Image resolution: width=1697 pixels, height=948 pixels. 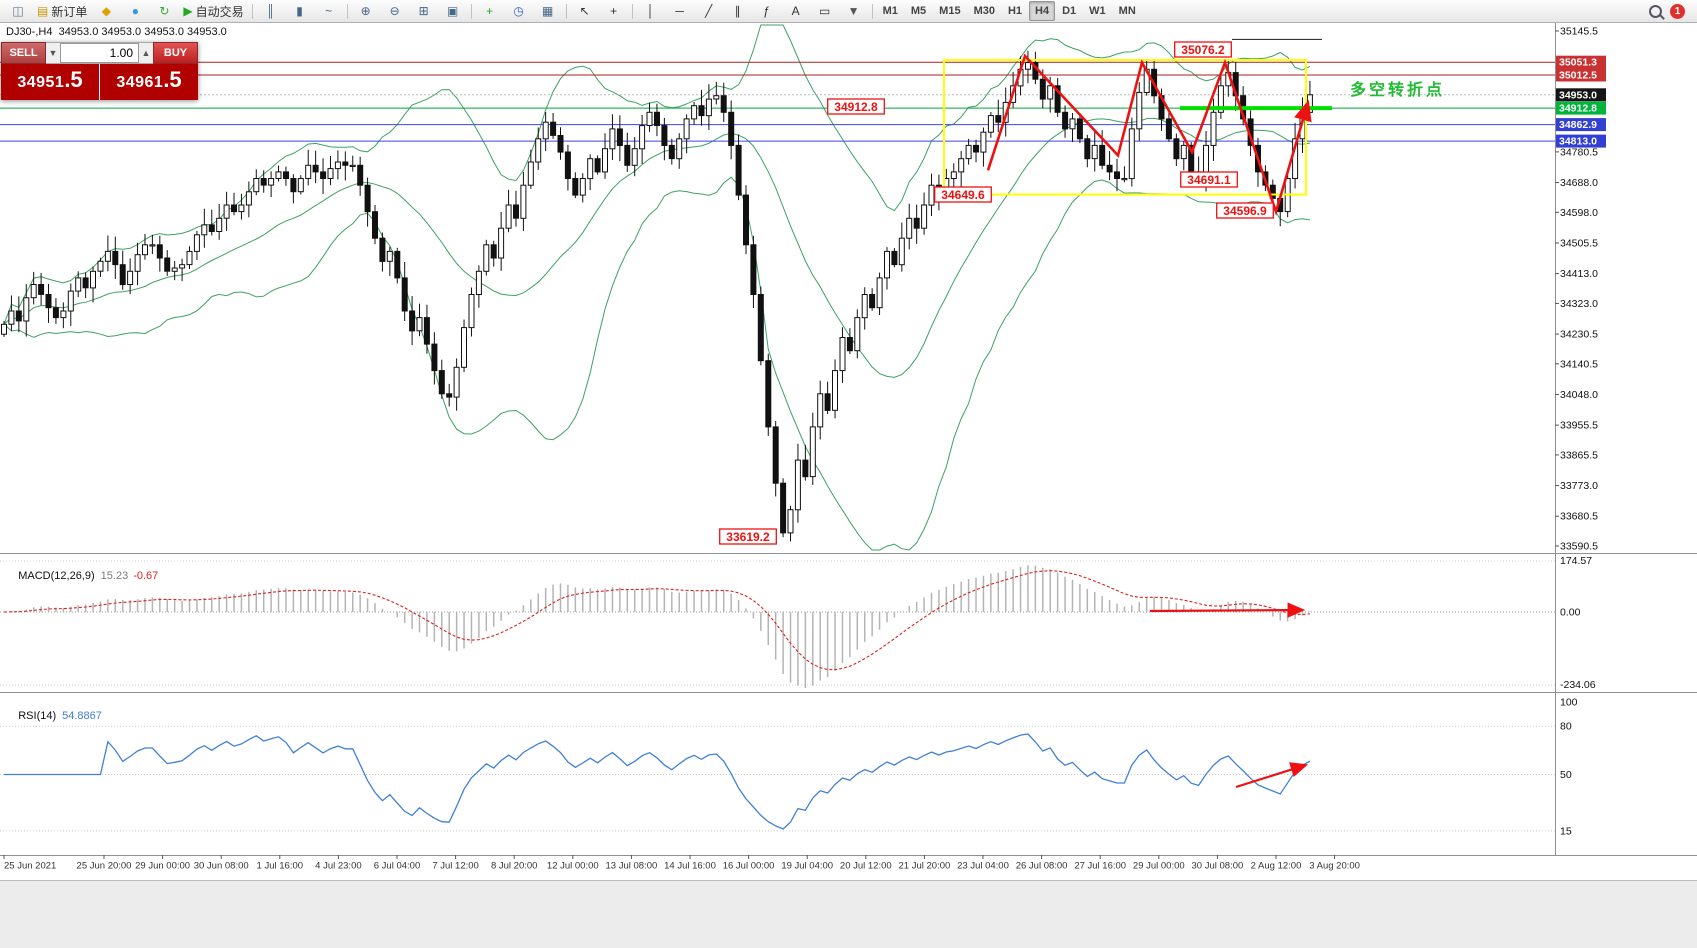 I want to click on toolbar-right: 1, so click(x=1671, y=11).